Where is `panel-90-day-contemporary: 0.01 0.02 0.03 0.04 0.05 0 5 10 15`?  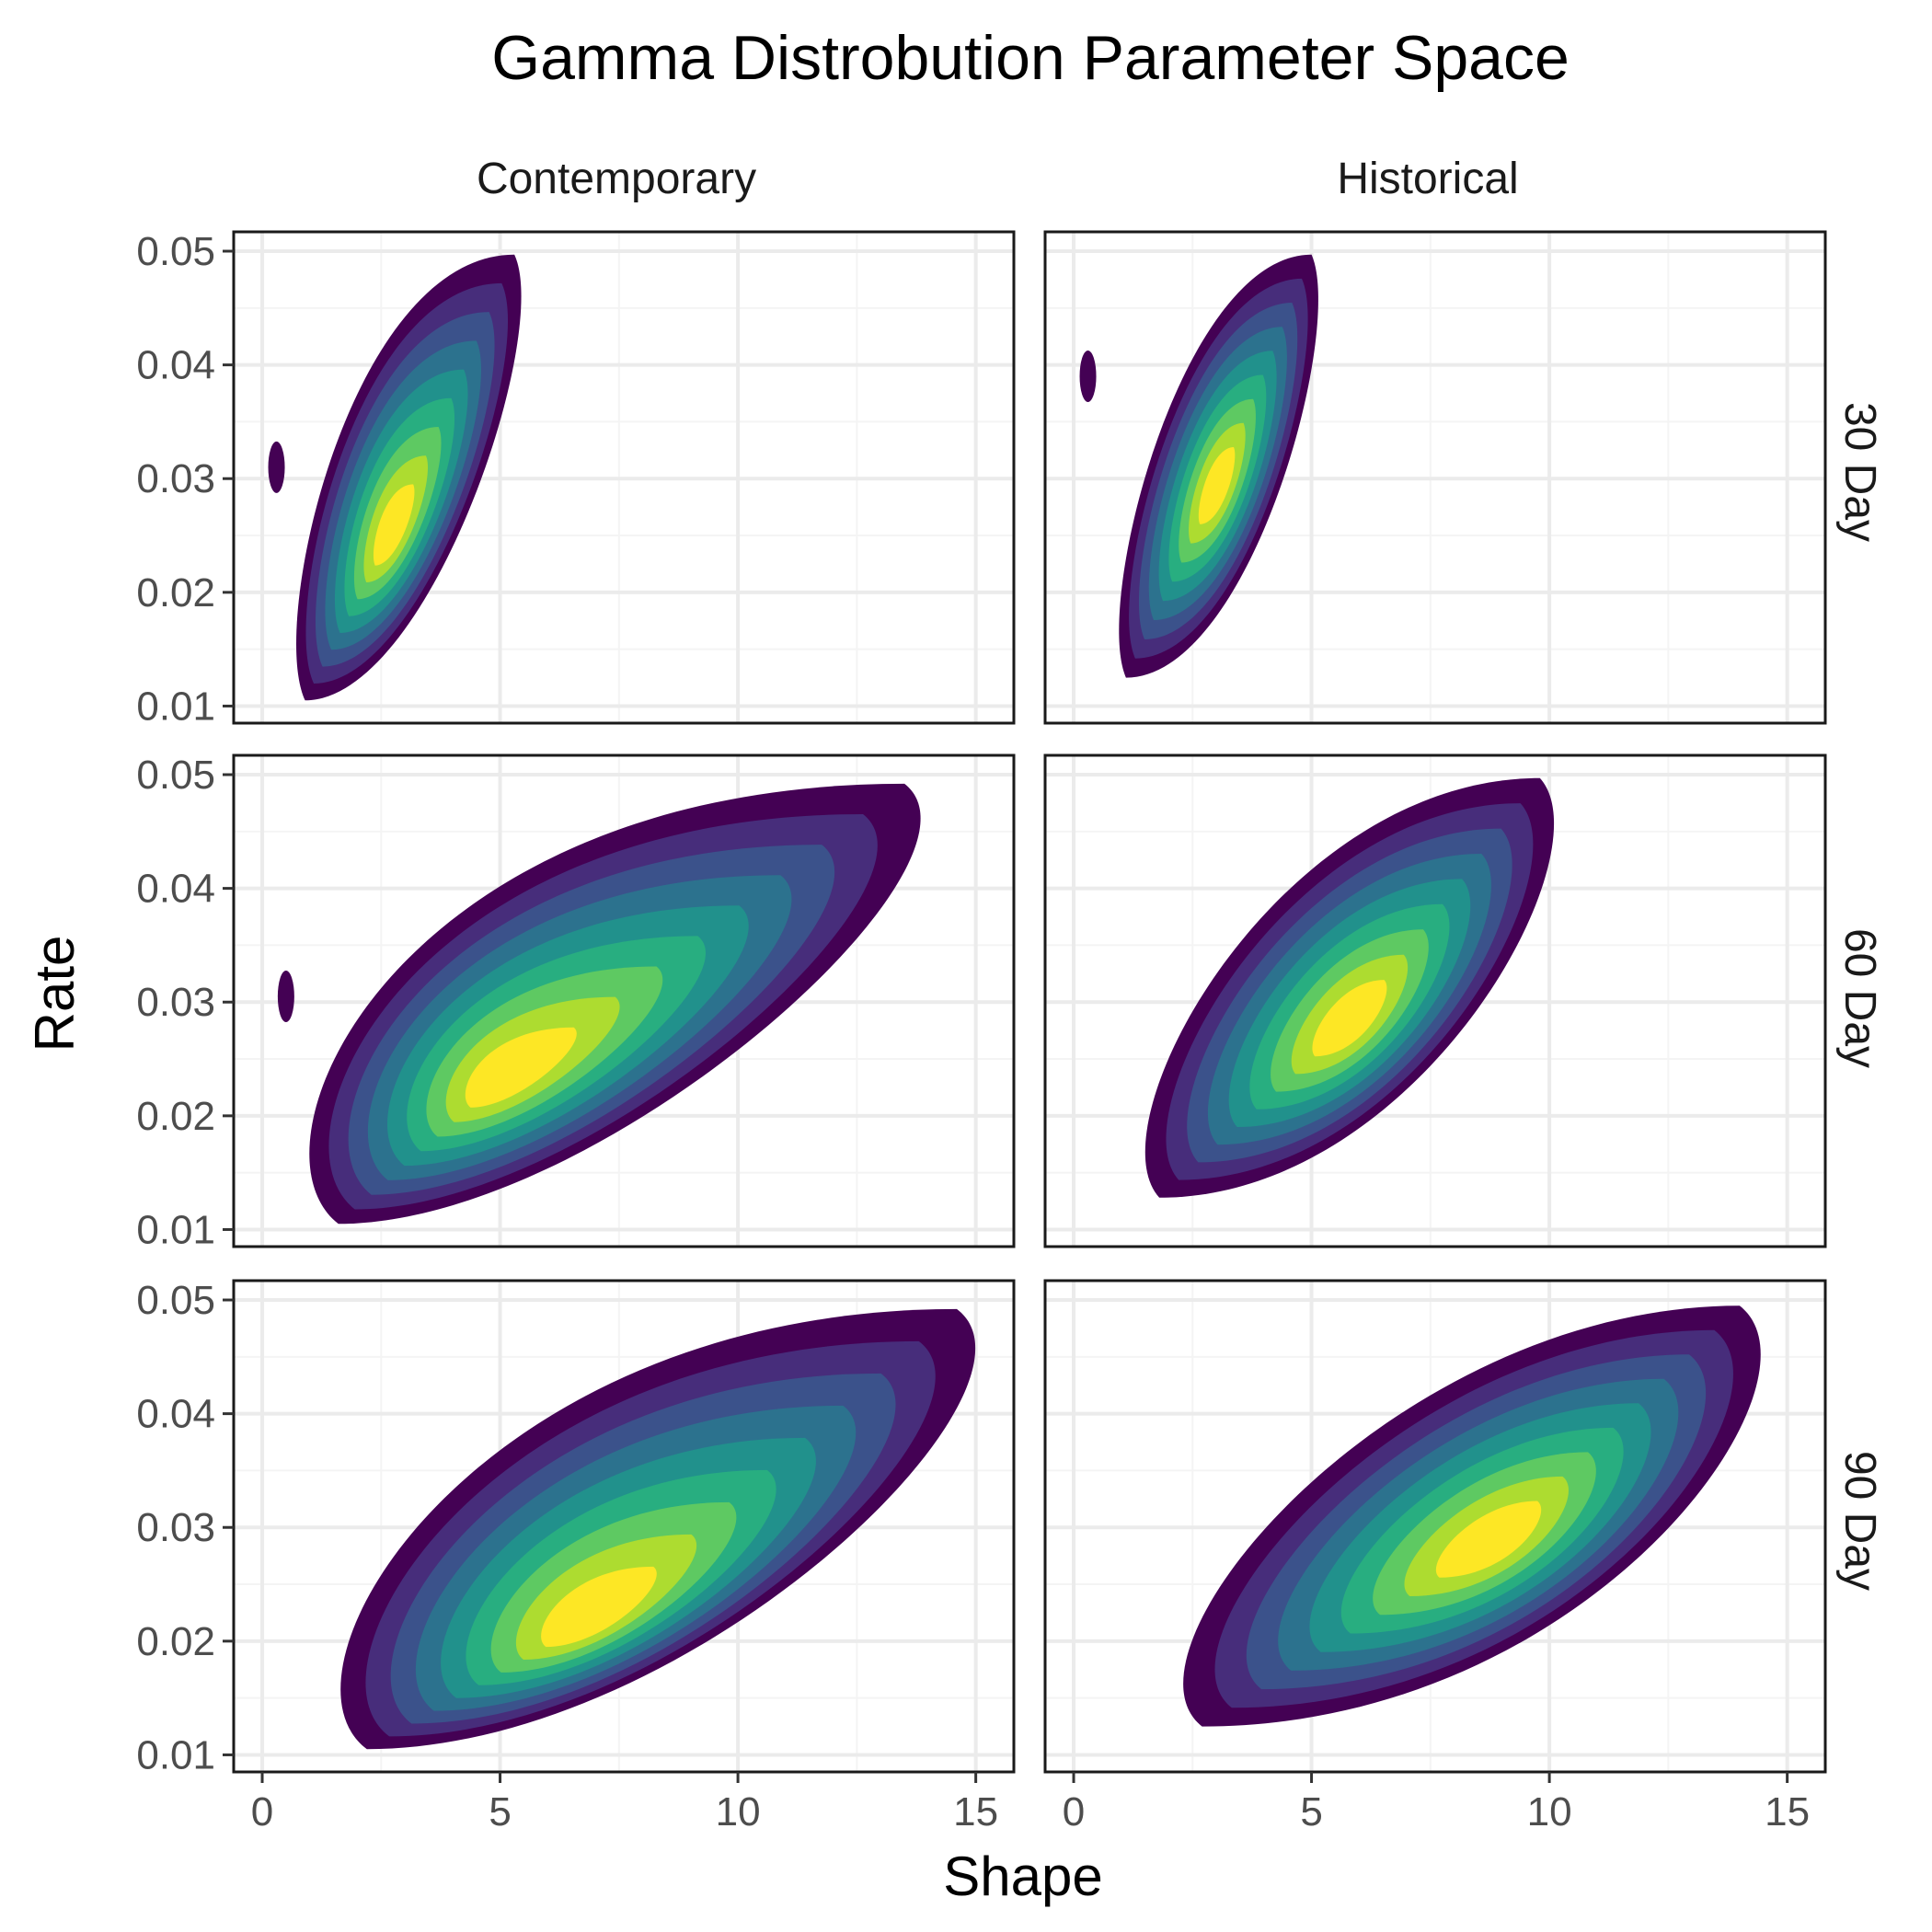 panel-90-day-contemporary: 0.01 0.02 0.03 0.04 0.05 0 5 10 15 is located at coordinates (576, 1556).